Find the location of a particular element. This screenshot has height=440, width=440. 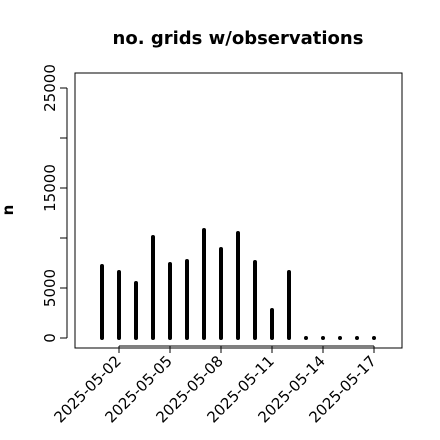

y-tick-label: 5000 is located at coordinates (50, 288).